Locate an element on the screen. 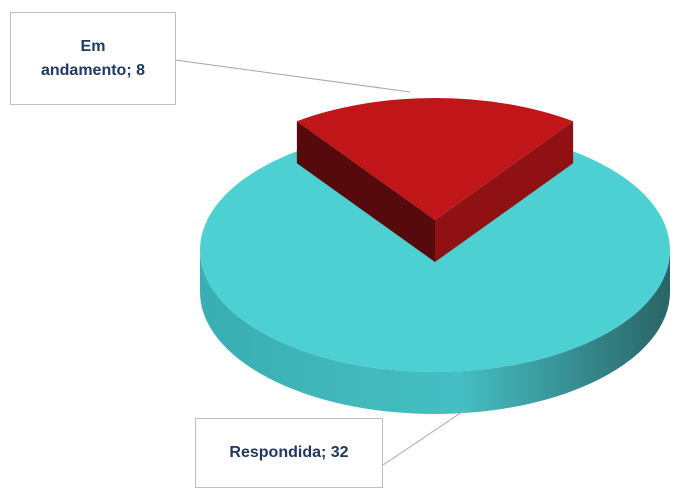  data-label-box: Respondida; 32 is located at coordinates (289, 453).